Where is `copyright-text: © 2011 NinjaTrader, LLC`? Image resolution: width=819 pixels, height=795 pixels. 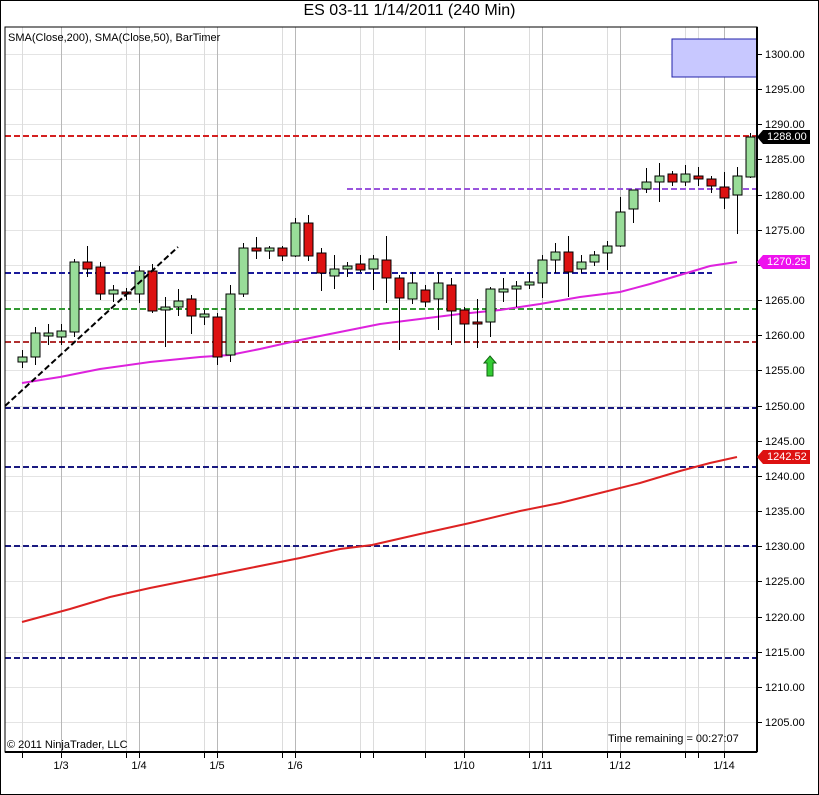 copyright-text: © 2011 NinjaTrader, LLC is located at coordinates (67, 745).